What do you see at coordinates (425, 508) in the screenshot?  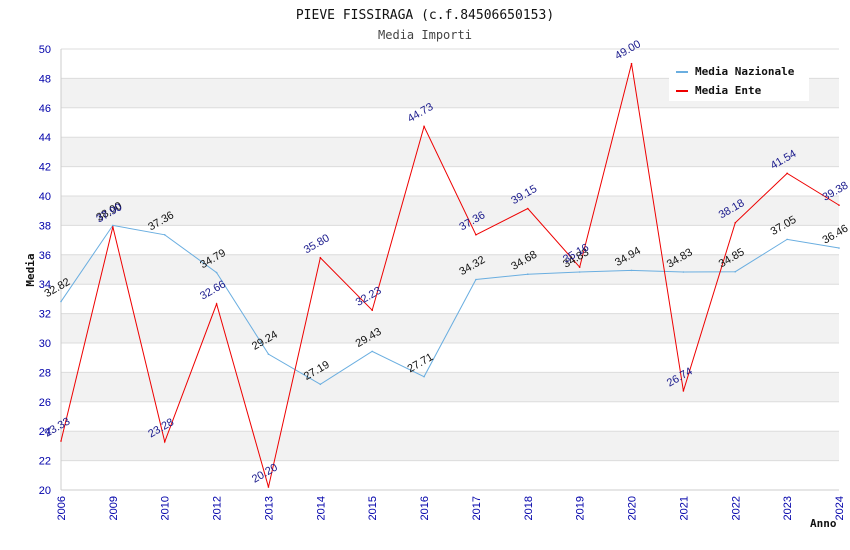 I see `x-tick-label: 2016` at bounding box center [425, 508].